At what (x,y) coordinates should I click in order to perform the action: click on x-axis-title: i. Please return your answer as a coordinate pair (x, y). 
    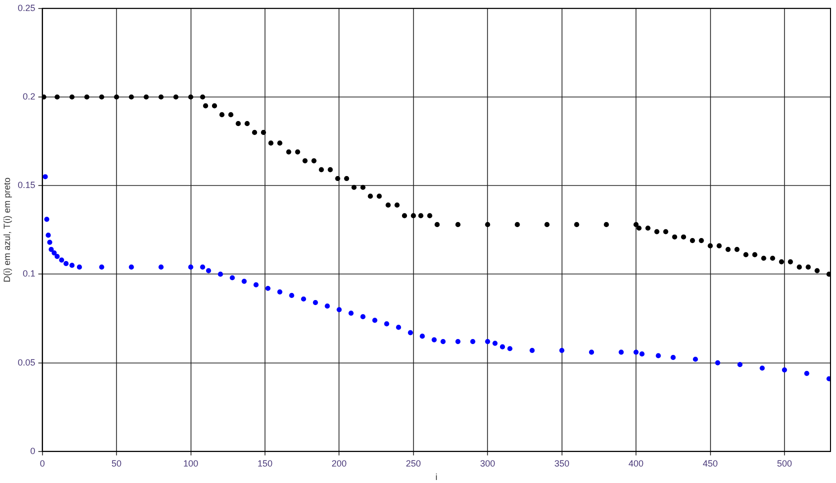
    Looking at the image, I should click on (436, 477).